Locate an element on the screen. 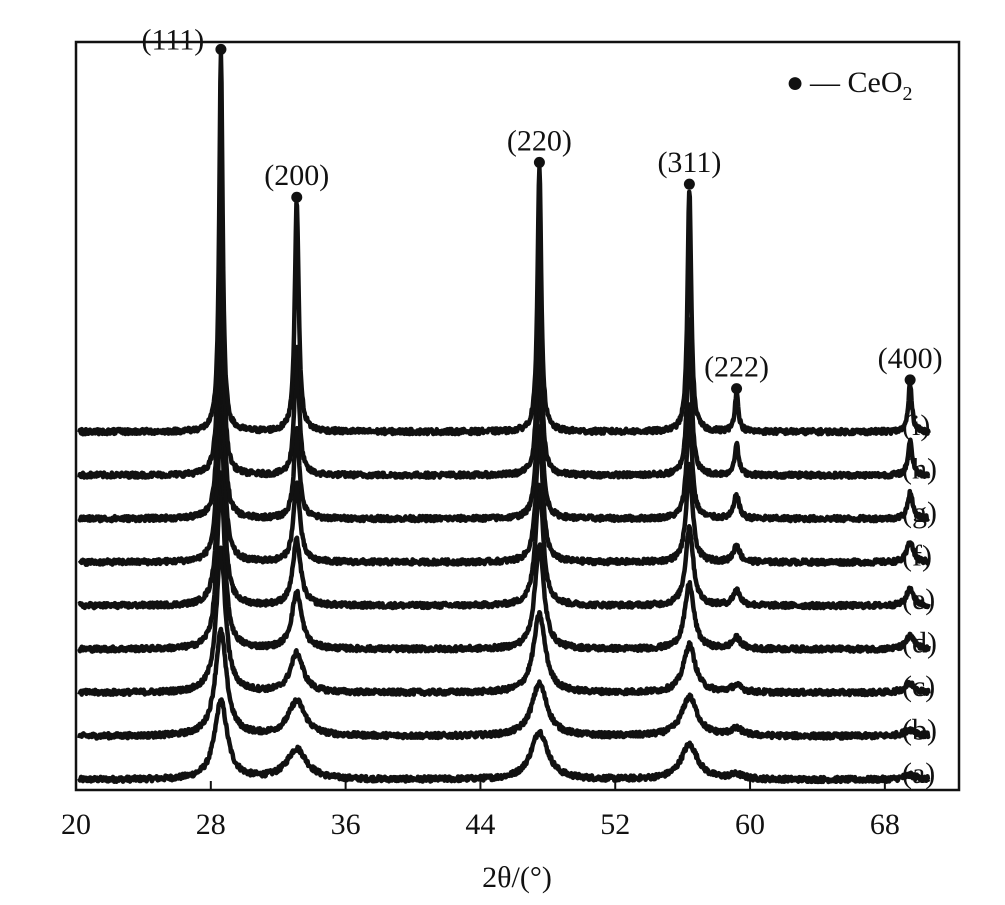 The height and width of the screenshot is (905, 1005). curve-label-d: (d) is located at coordinates (919, 642).